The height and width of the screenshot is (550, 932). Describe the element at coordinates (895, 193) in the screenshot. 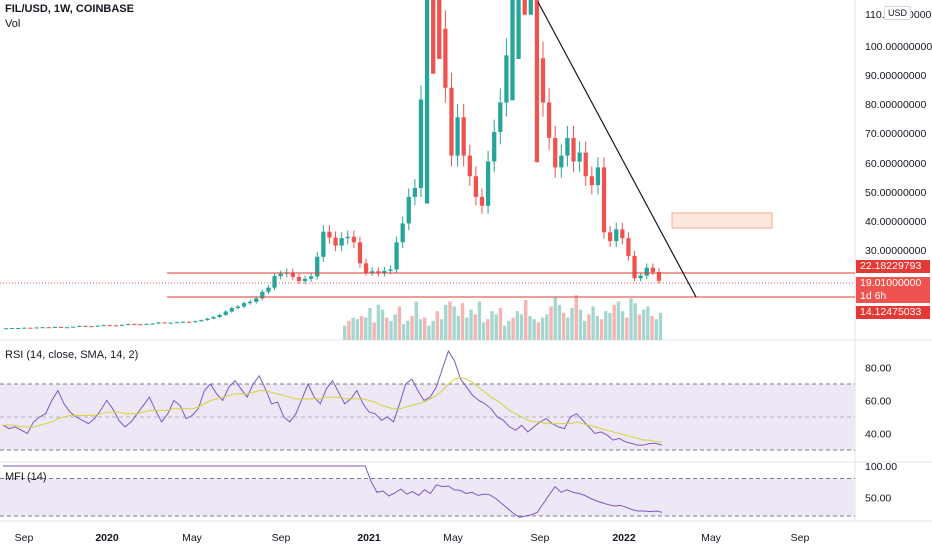

I see `price-tick-label: 50.00000000` at that location.